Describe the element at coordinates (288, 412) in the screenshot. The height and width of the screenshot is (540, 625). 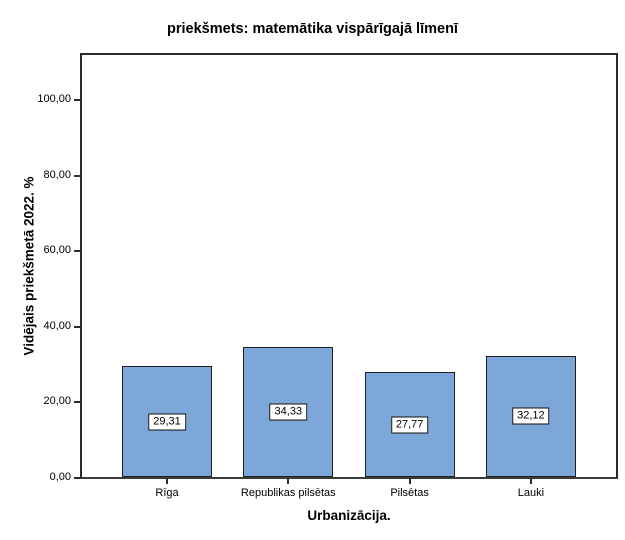
I see `bar-value-label: 34,33` at that location.